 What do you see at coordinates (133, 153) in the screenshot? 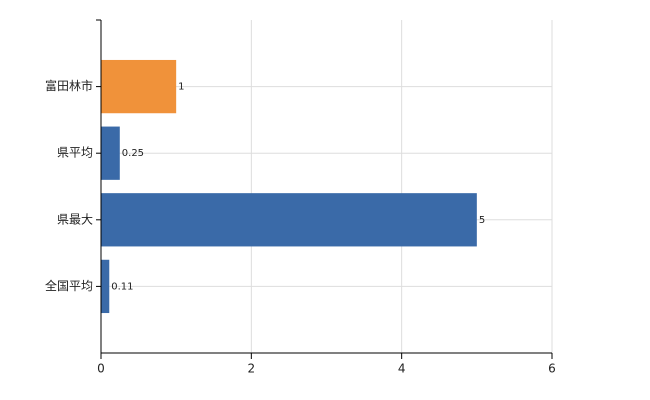
I see `value-label: 0.25` at bounding box center [133, 153].